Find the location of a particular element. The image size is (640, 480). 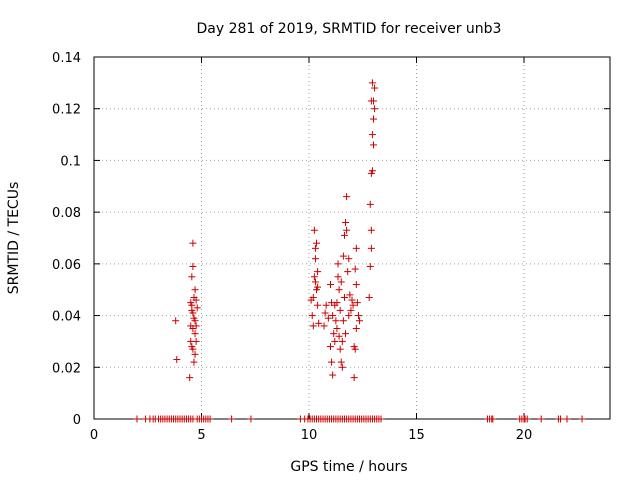

x-tick-label: 0 is located at coordinates (94, 435).